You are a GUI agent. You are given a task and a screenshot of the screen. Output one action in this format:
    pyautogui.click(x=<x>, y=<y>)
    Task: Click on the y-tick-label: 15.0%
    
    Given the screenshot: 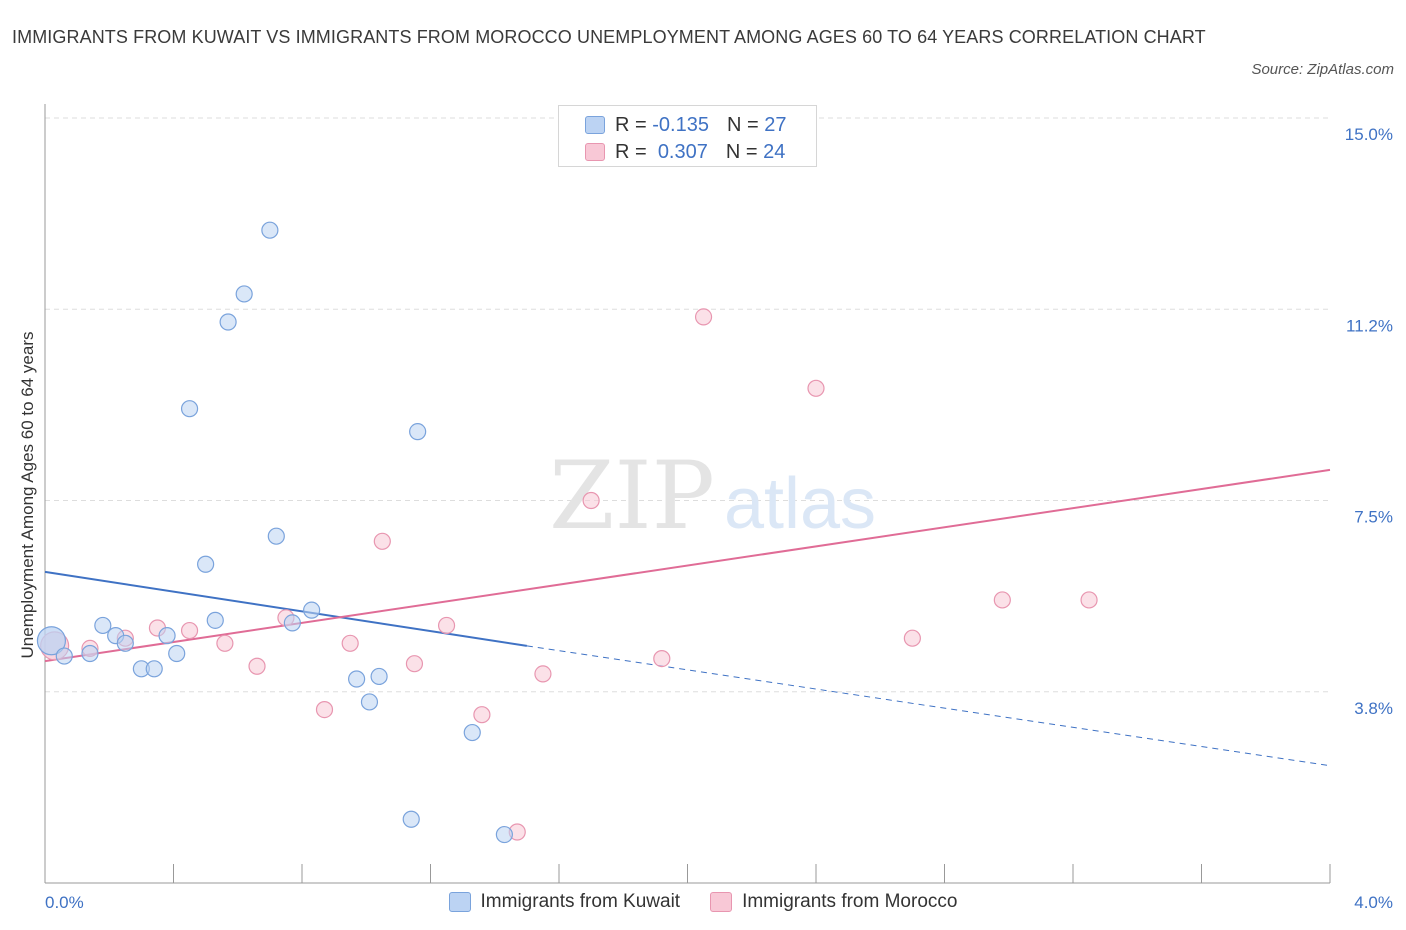 What is the action you would take?
    pyautogui.click(x=1369, y=134)
    